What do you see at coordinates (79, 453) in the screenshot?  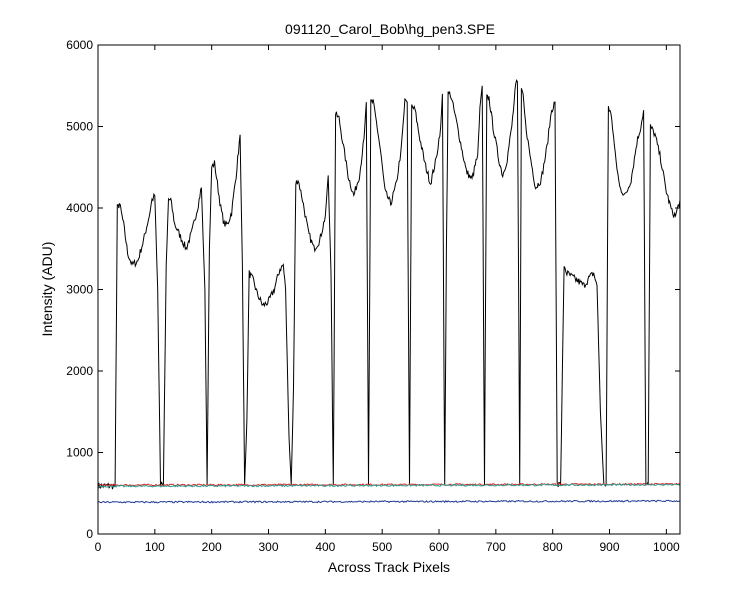 I see `y-tick-label: 1000` at bounding box center [79, 453].